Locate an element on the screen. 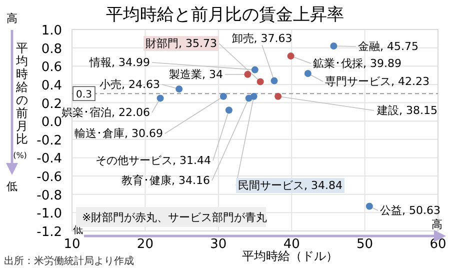  annotation: ※財部門が赤丸、サービス部門が青丸 is located at coordinates (175, 217).